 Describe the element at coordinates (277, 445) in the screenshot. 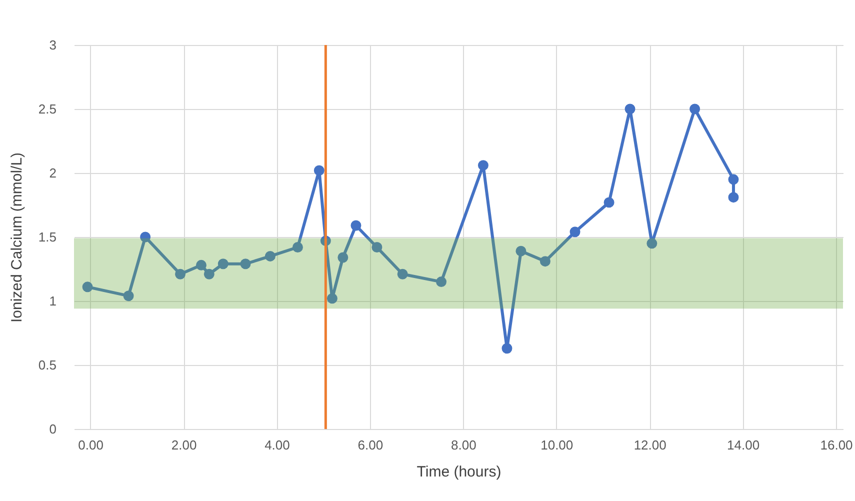

I see `x-tick-label: 4.00` at that location.